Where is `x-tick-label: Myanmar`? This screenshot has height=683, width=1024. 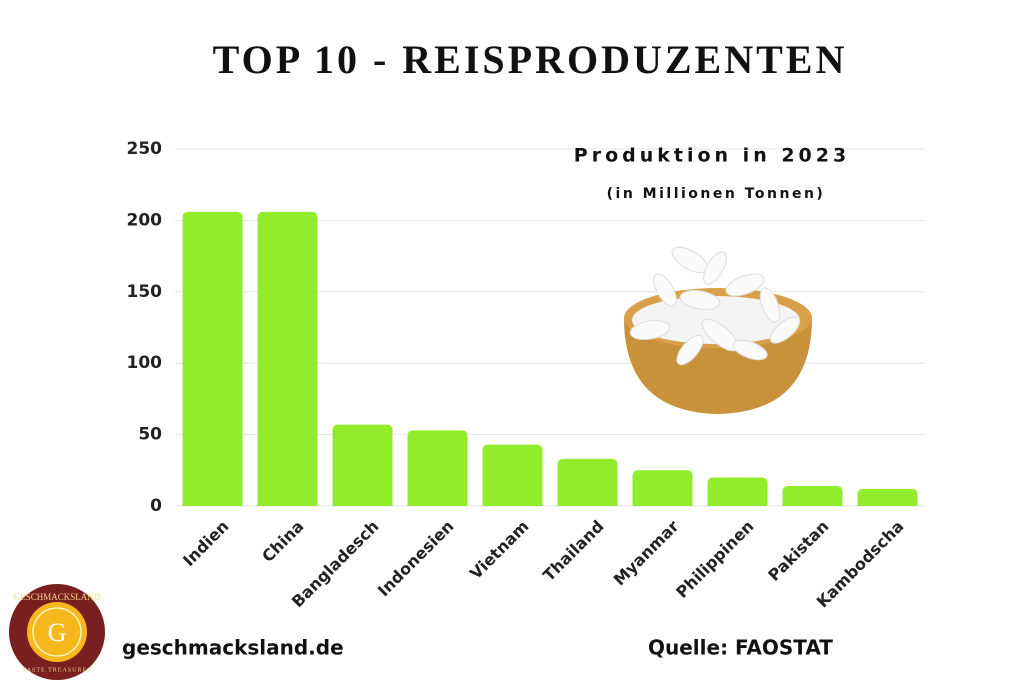 x-tick-label: Myanmar is located at coordinates (646, 553).